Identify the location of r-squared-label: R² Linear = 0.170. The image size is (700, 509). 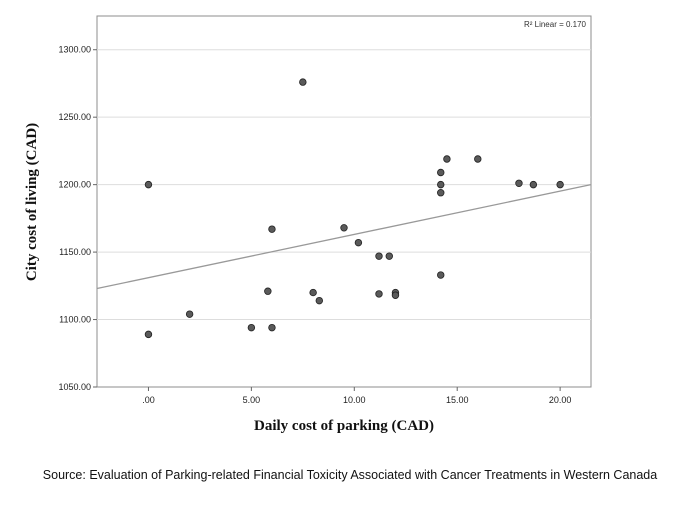
(555, 24).